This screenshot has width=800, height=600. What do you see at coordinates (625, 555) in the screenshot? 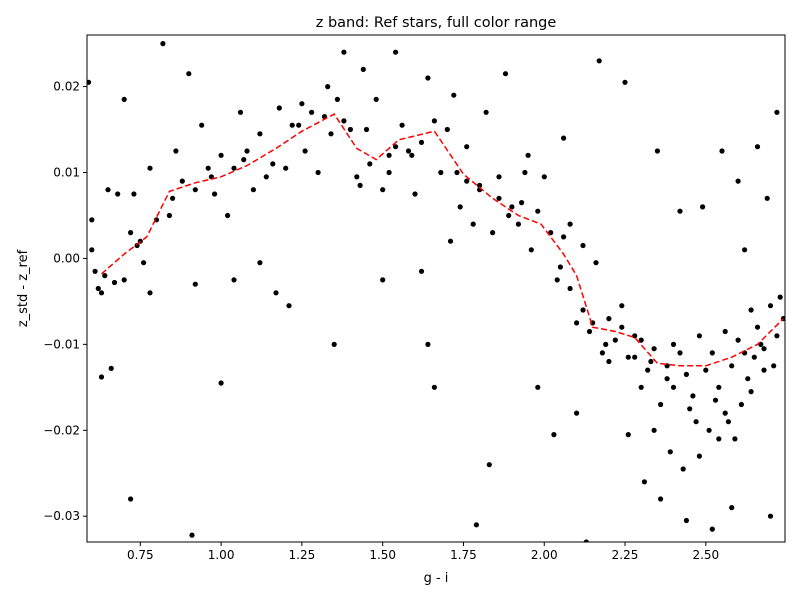
I see `x-tick-label: 2.25` at bounding box center [625, 555].